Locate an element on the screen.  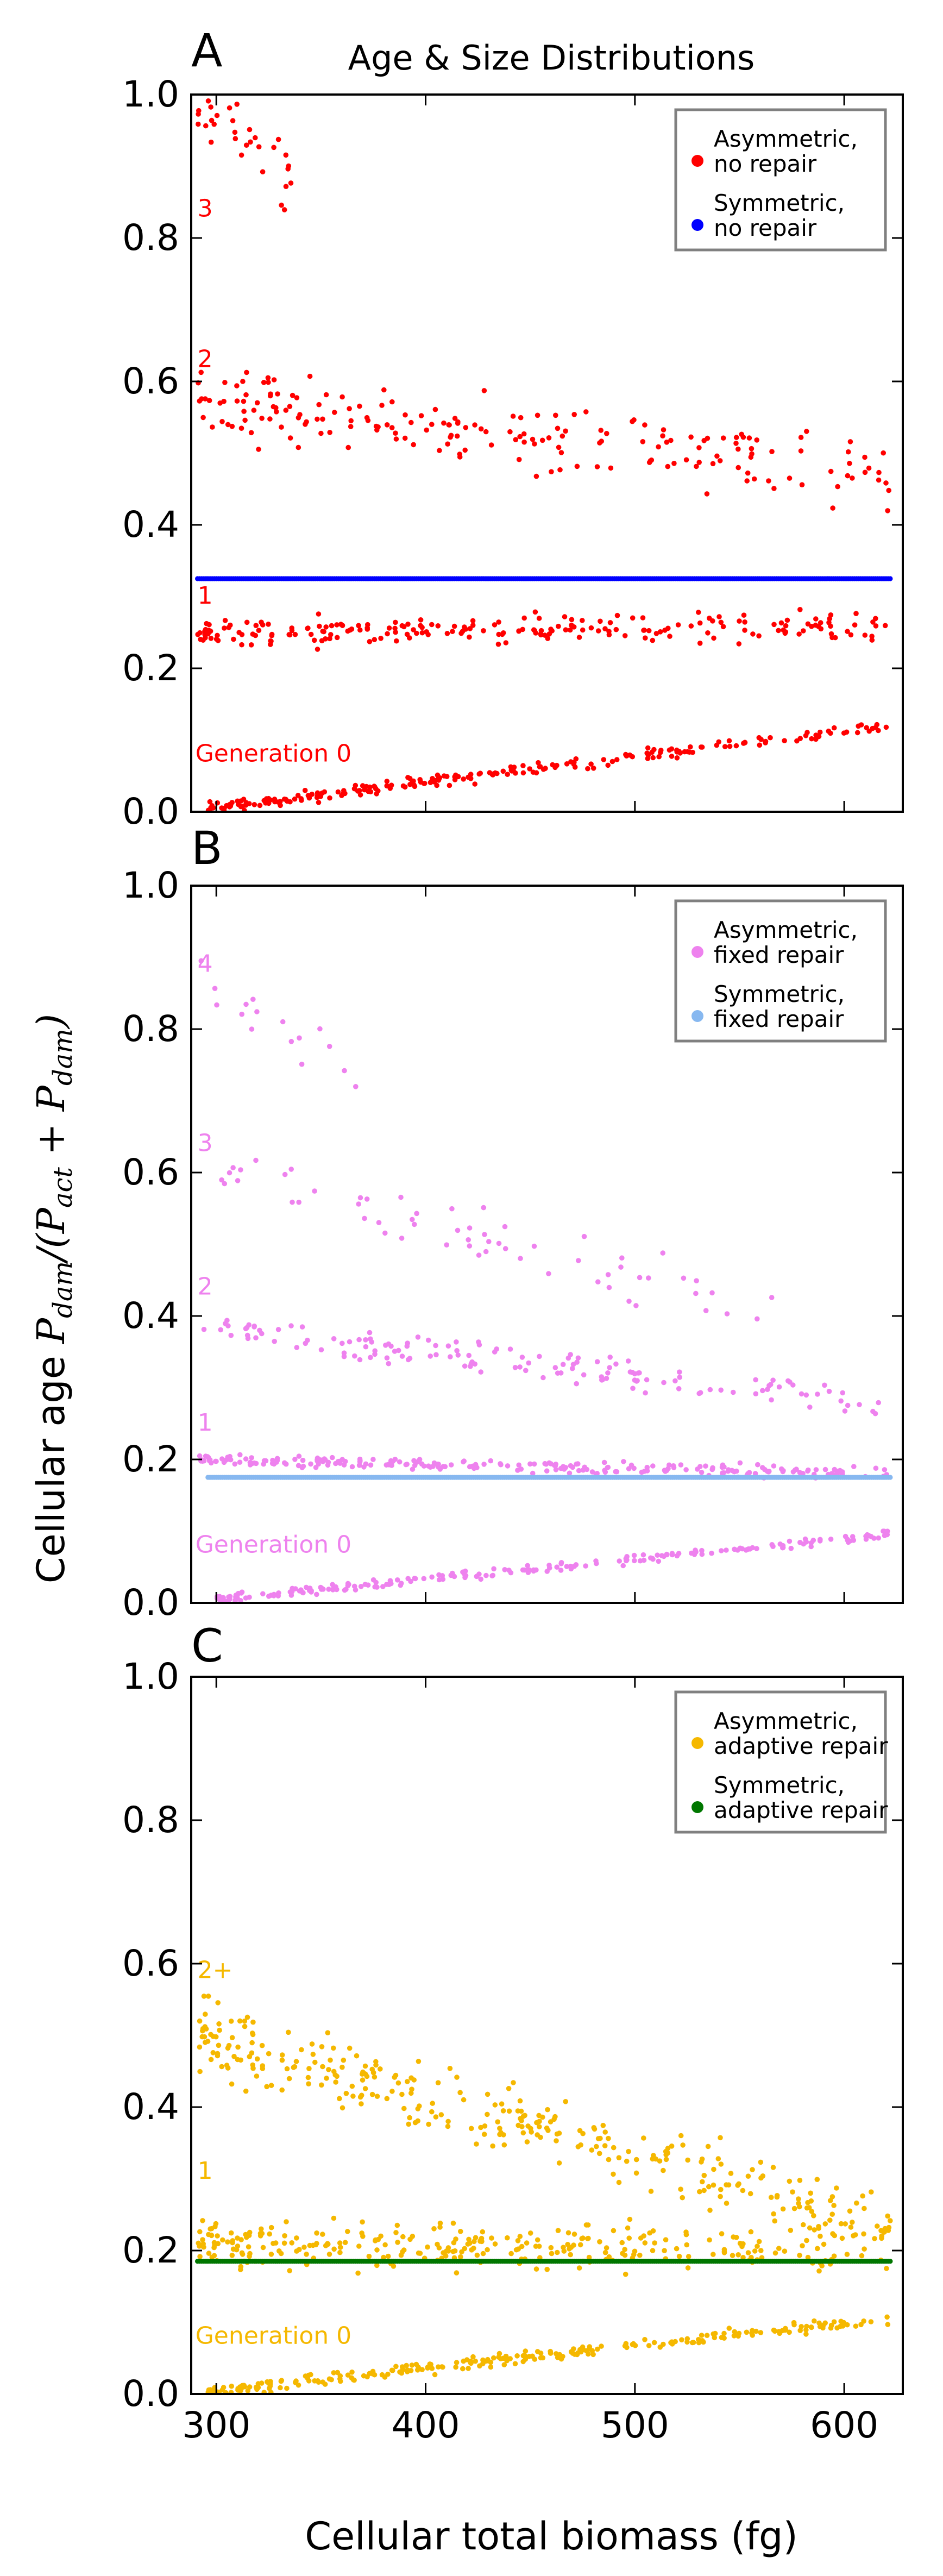
x-tick-label: 300 is located at coordinates (216, 2425).